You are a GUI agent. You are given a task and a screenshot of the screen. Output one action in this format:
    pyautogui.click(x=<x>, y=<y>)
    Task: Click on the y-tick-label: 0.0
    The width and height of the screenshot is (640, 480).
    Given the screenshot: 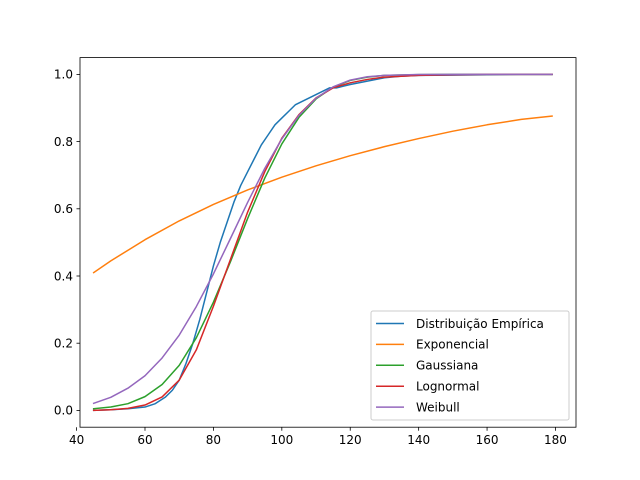 What is the action you would take?
    pyautogui.click(x=63, y=411)
    